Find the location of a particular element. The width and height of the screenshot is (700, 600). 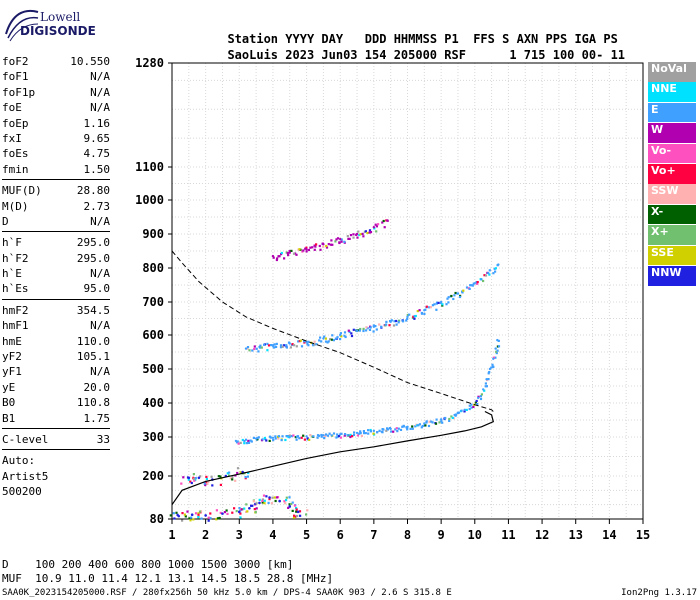

legend-item: X+ is located at coordinates (672, 235).